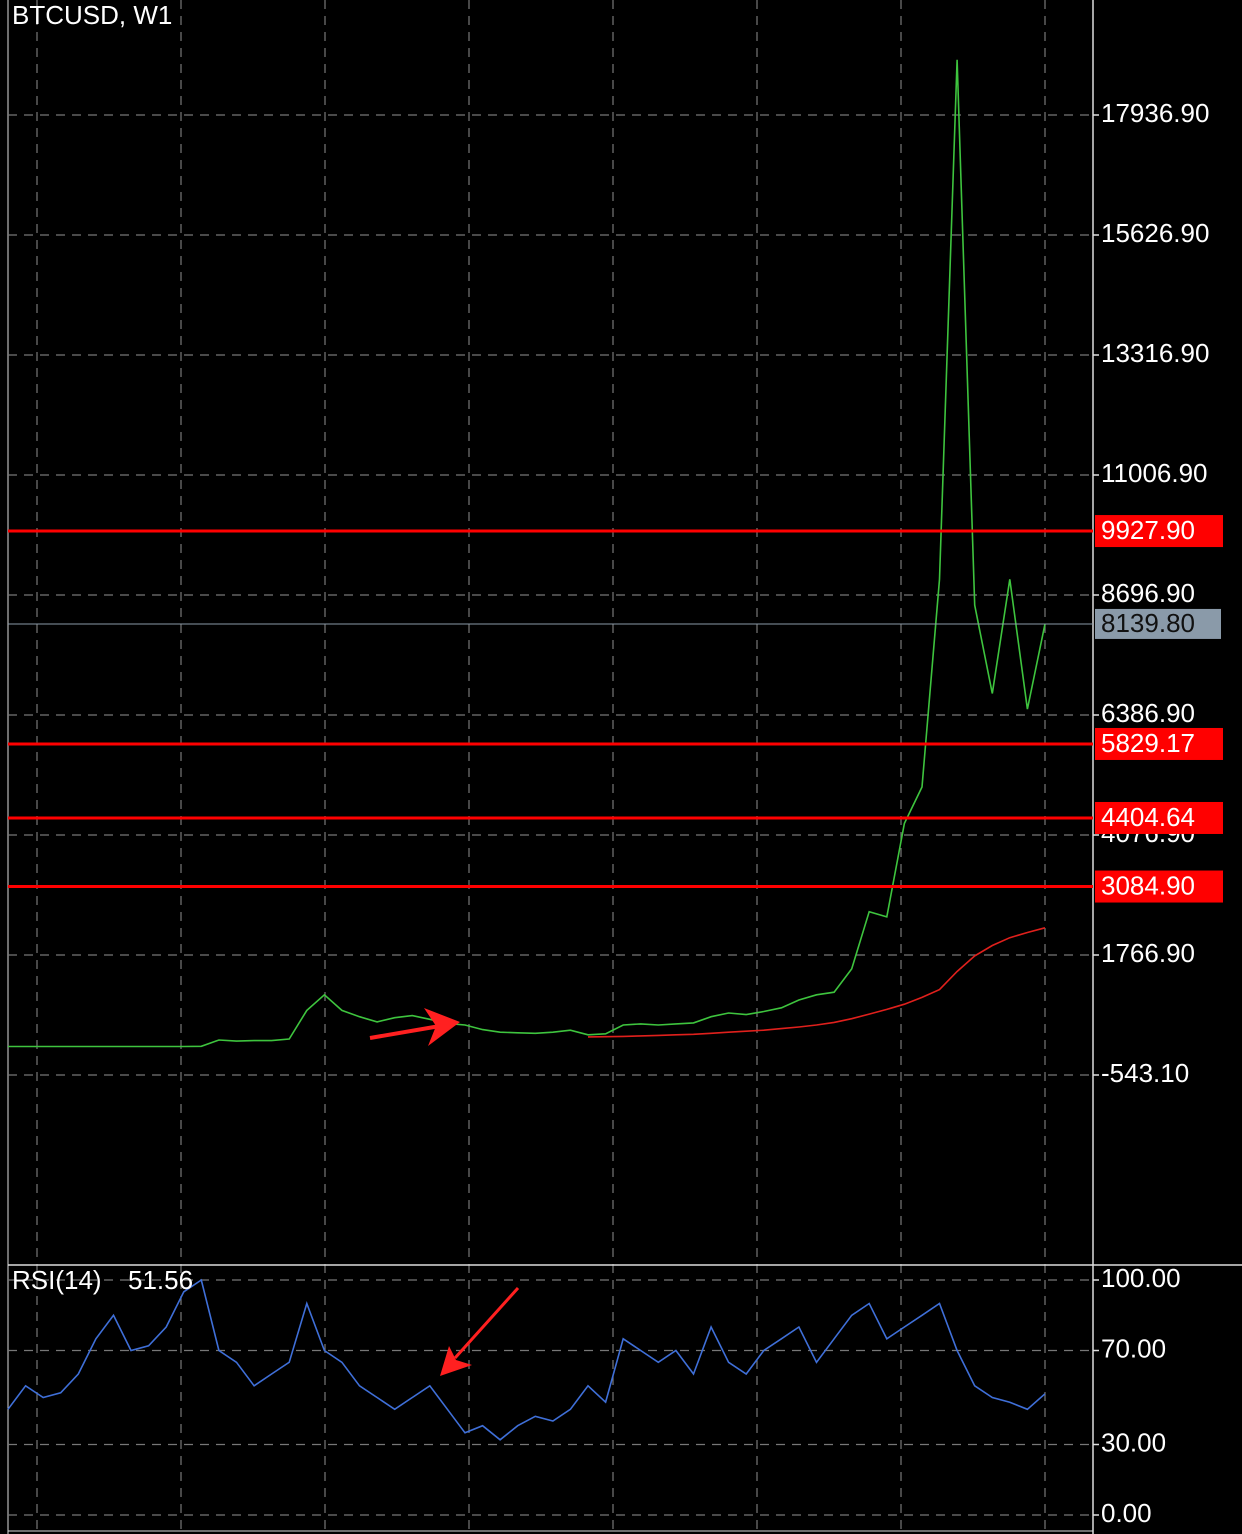 Image resolution: width=1242 pixels, height=1534 pixels. I want to click on y-tick-label: 100.00, so click(1141, 1278).